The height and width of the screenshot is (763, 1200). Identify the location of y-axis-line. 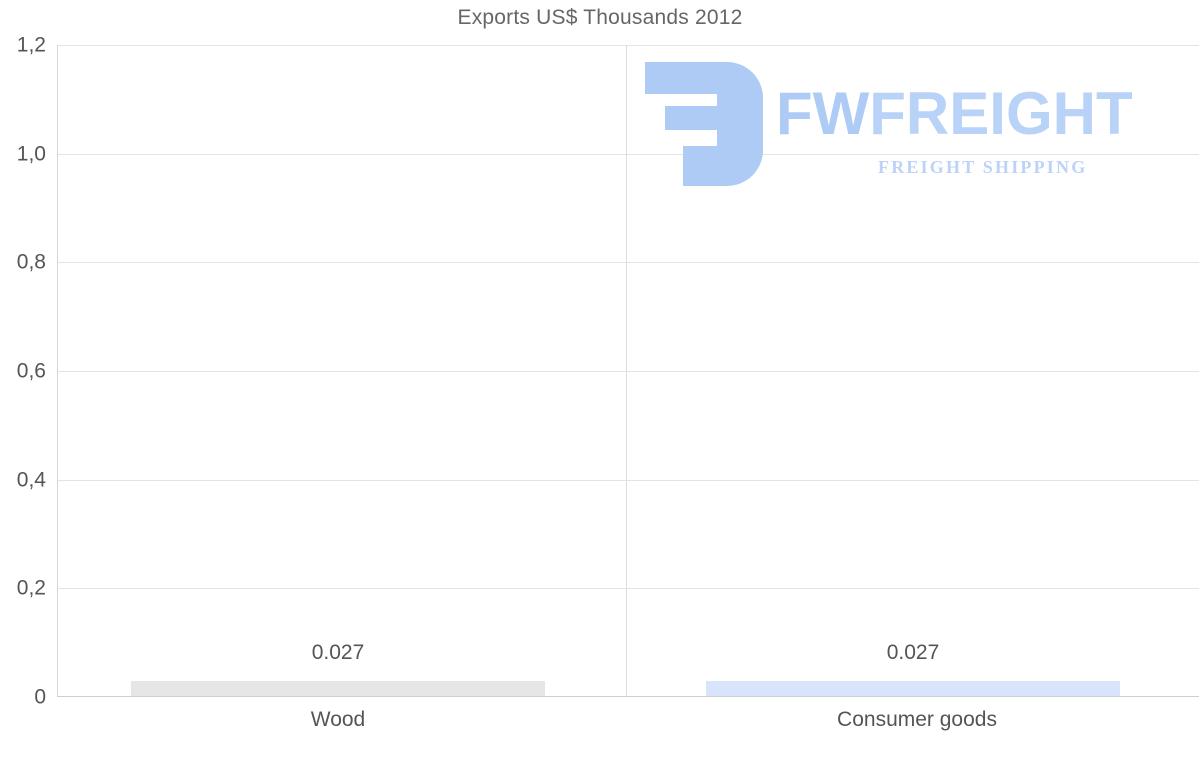
(57, 371).